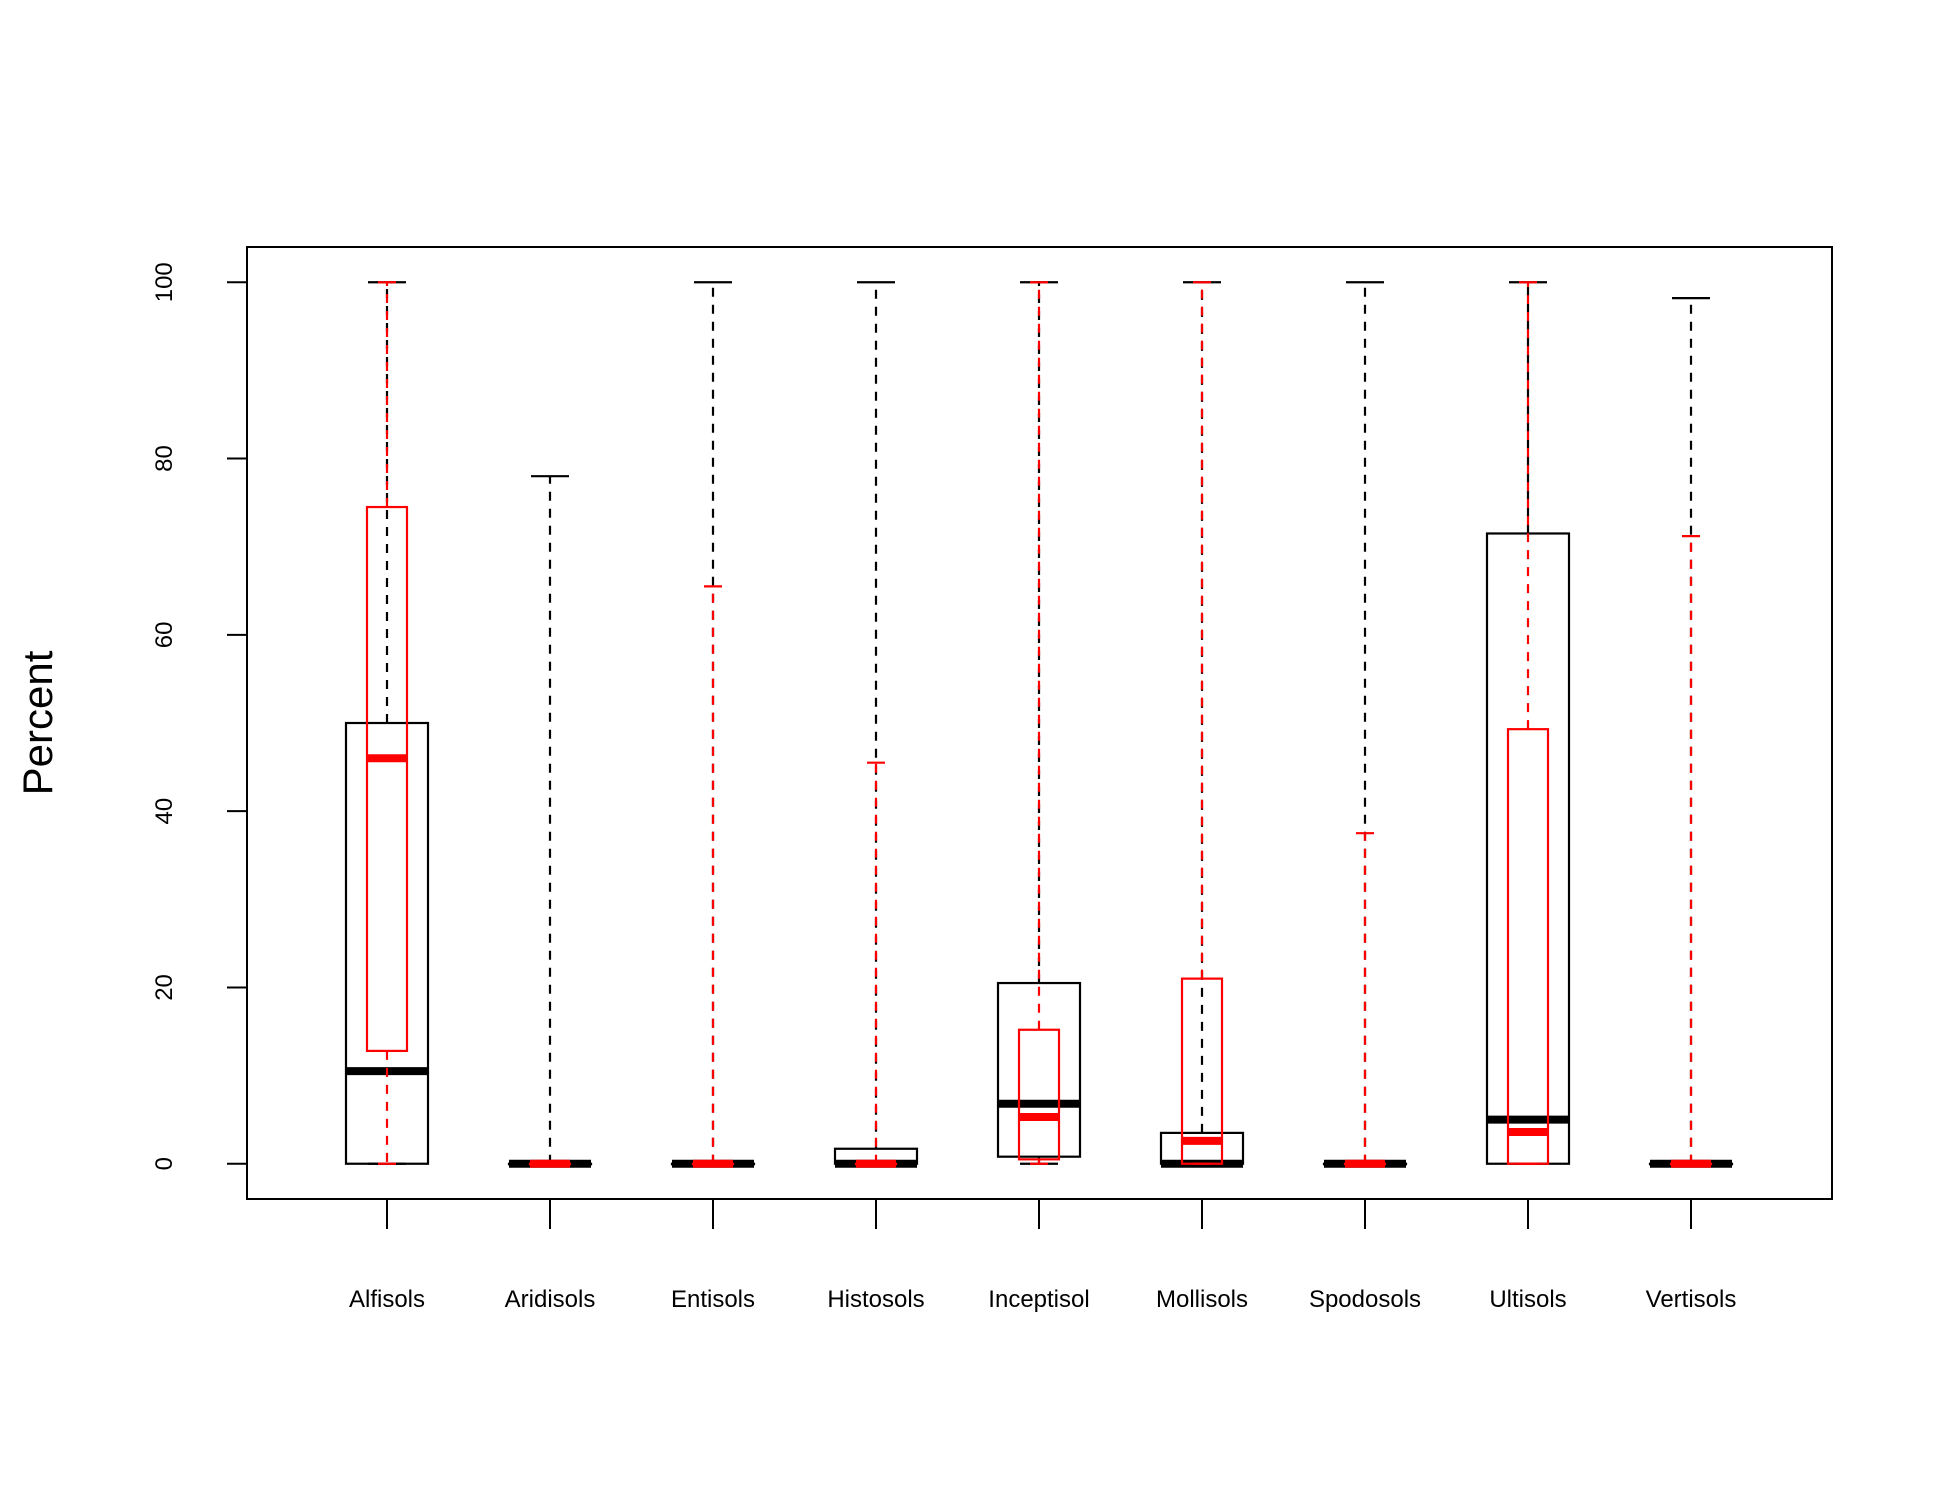  What do you see at coordinates (875, 1299) in the screenshot?
I see `x-tick-label: Histosols` at bounding box center [875, 1299].